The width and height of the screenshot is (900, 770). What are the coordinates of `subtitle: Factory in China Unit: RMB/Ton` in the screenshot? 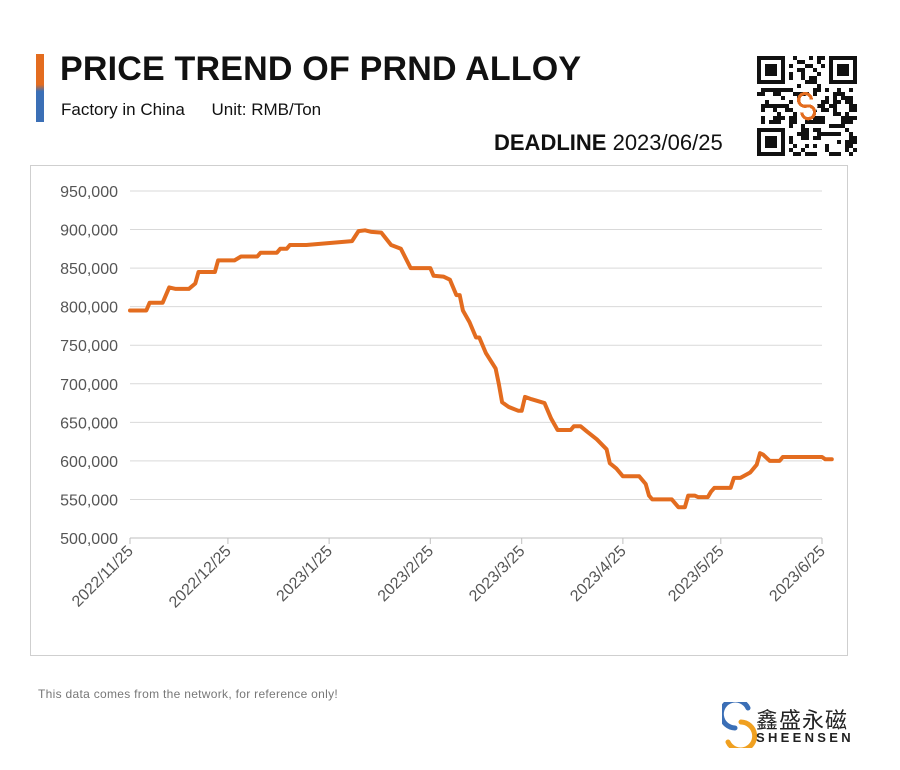 It's located at (191, 110).